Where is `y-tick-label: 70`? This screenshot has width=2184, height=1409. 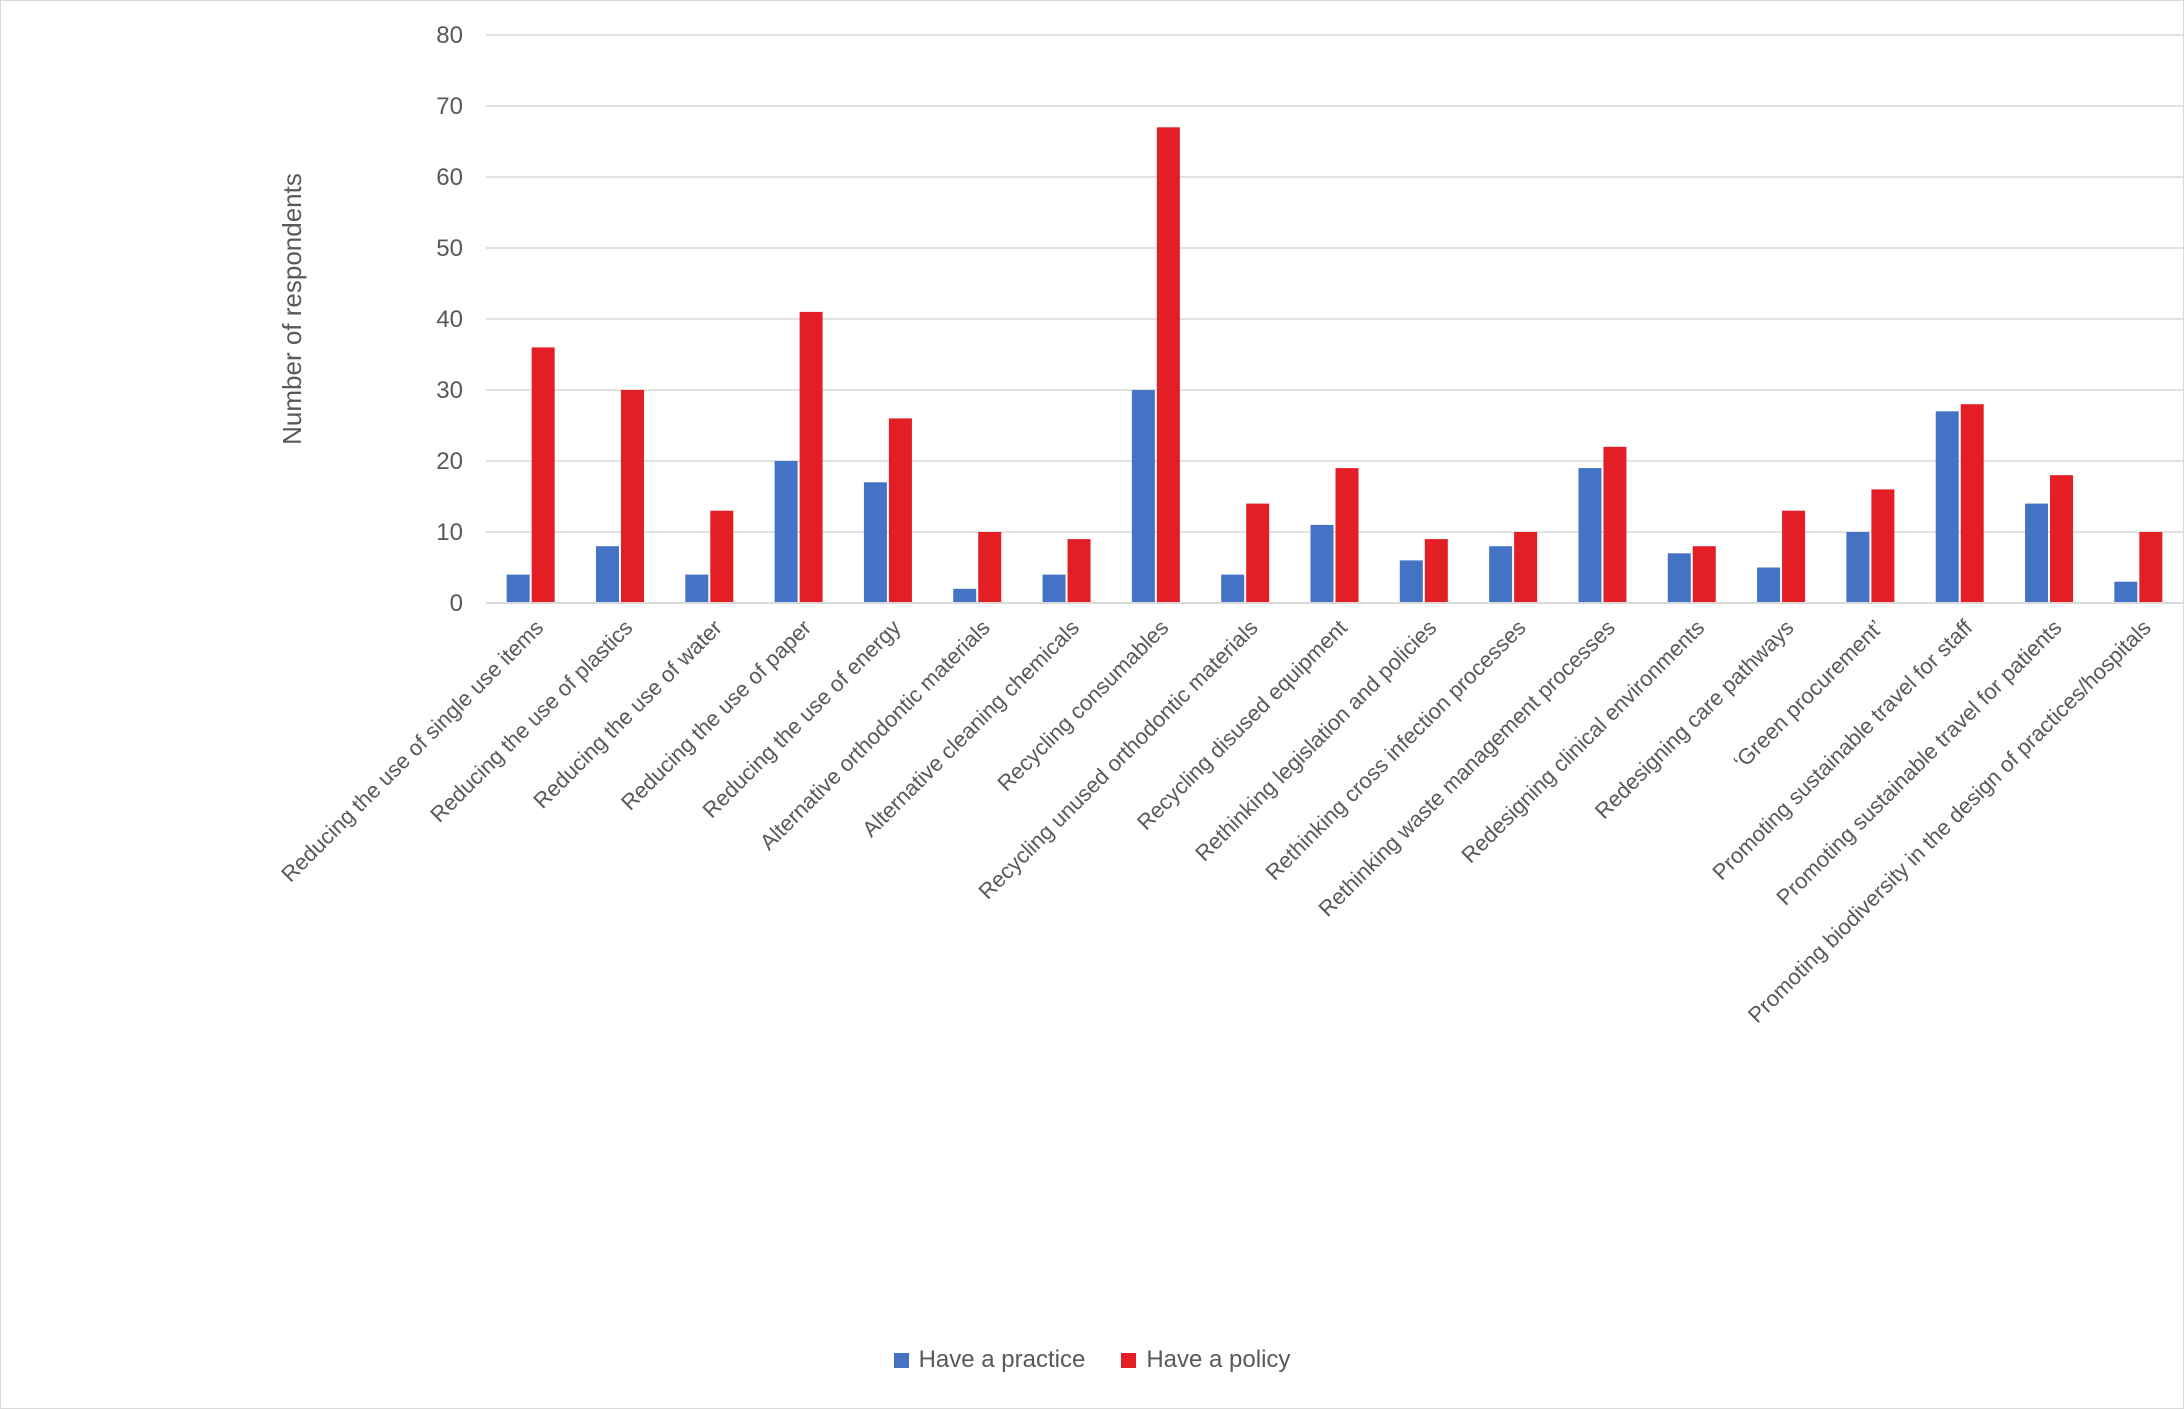 y-tick-label: 70 is located at coordinates (449, 106).